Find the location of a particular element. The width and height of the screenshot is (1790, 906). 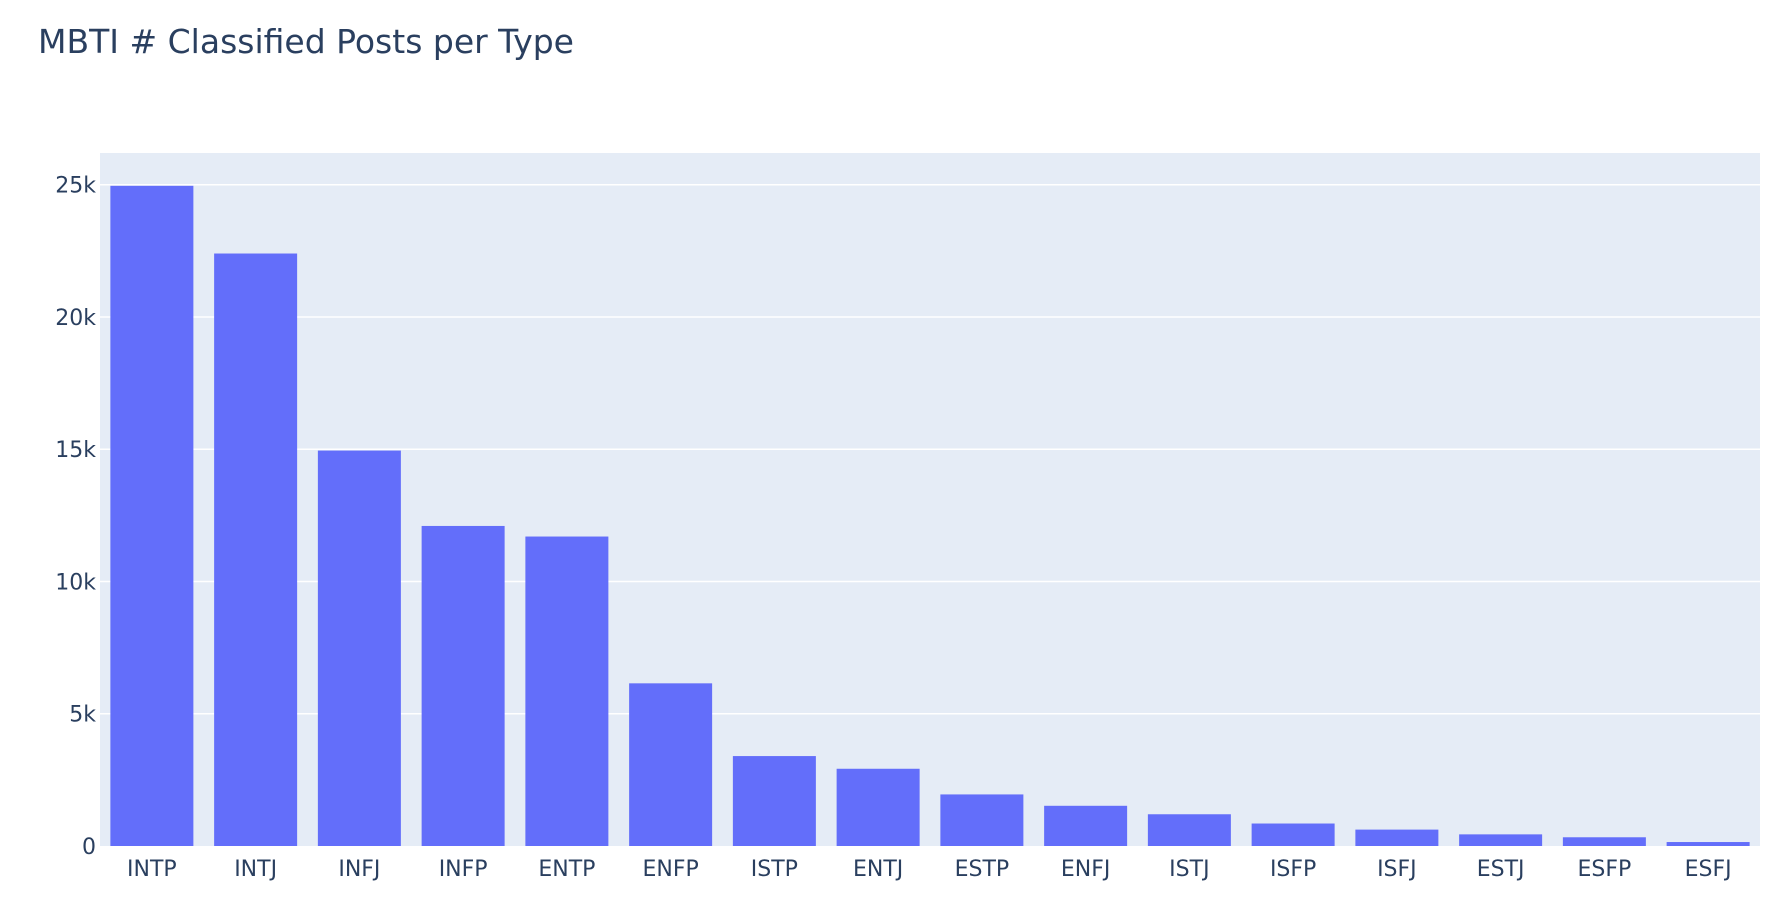

y-tick-label: 10k is located at coordinates (75, 582).